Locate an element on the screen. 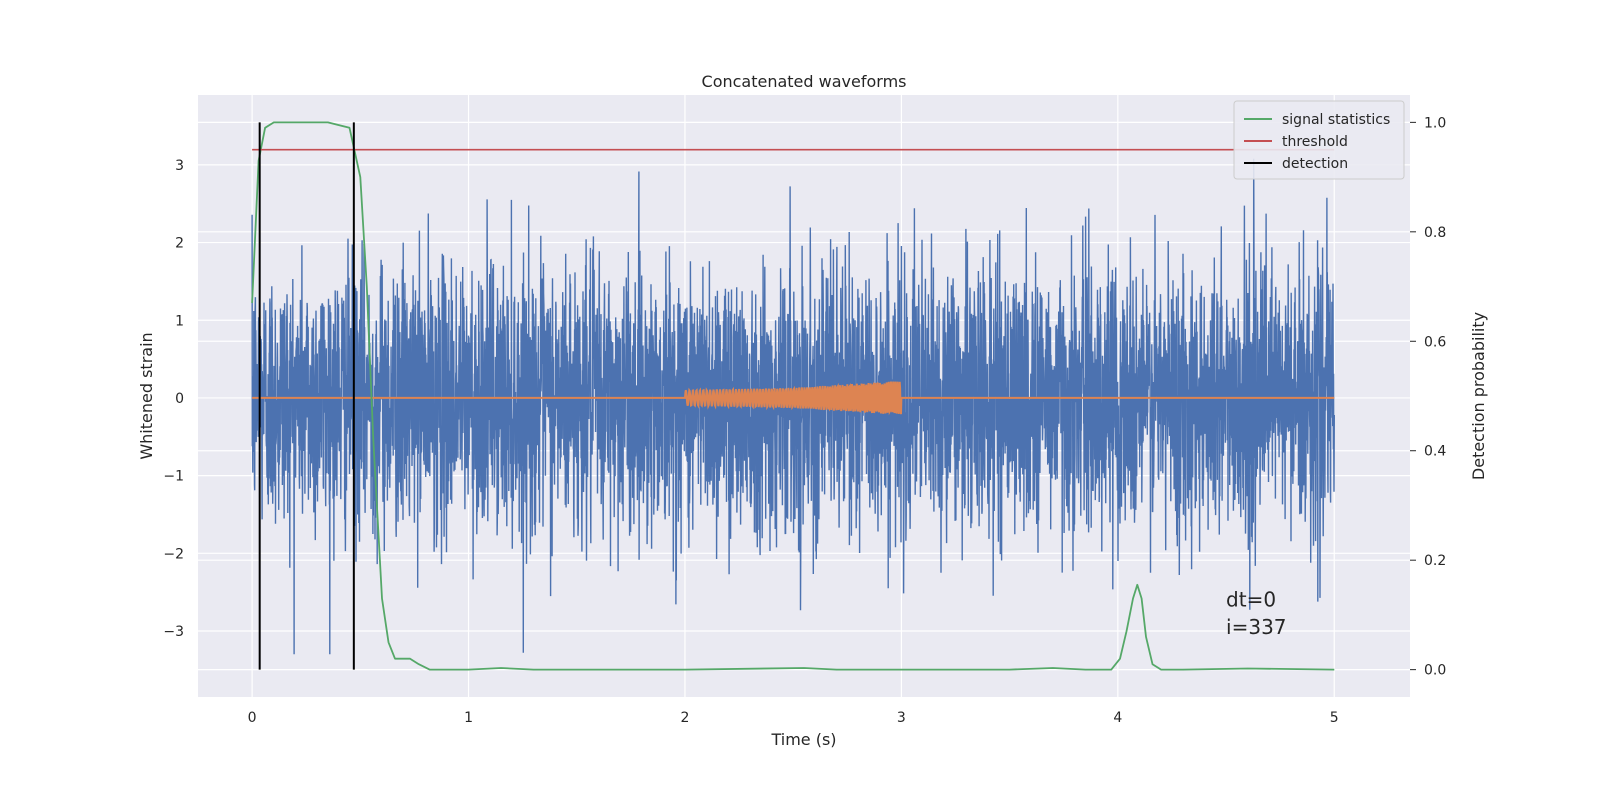 This screenshot has height=804, width=1600. annotation-text: i=337 is located at coordinates (1256, 627).